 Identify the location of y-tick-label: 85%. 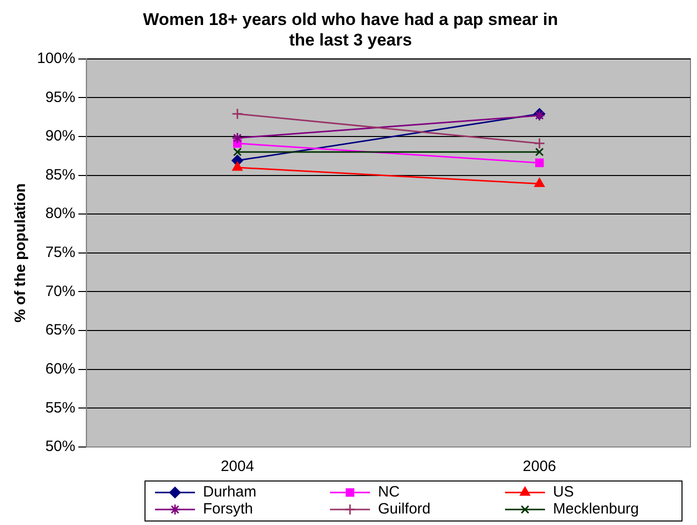
(60, 175).